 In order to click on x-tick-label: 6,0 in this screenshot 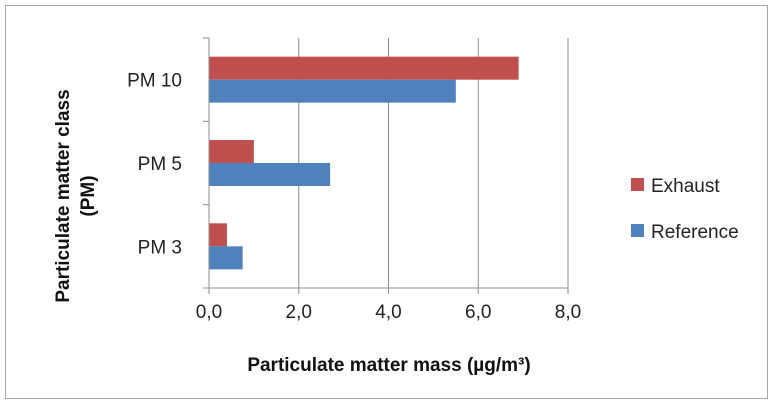, I will do `click(478, 312)`.